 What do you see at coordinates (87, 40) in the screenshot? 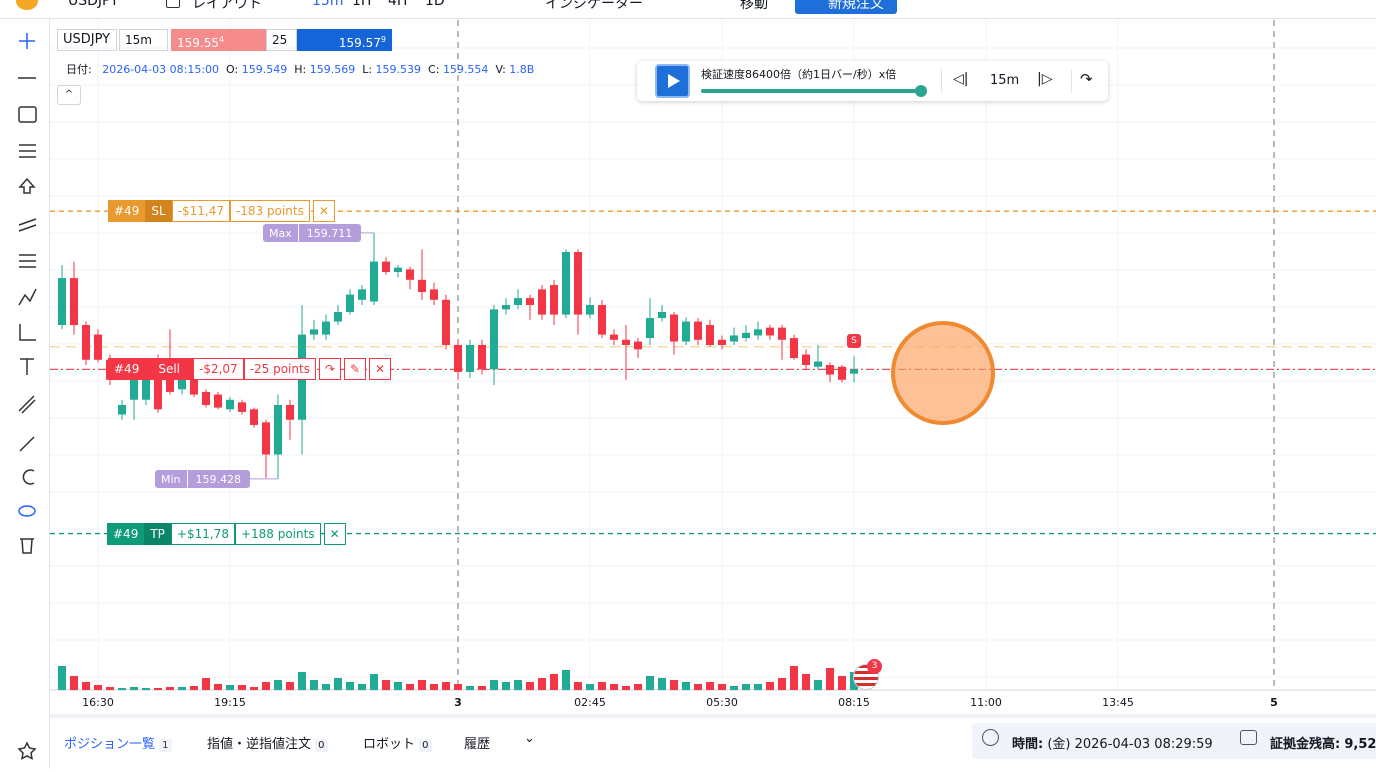
I see `chart-symbol: USDJPY` at bounding box center [87, 40].